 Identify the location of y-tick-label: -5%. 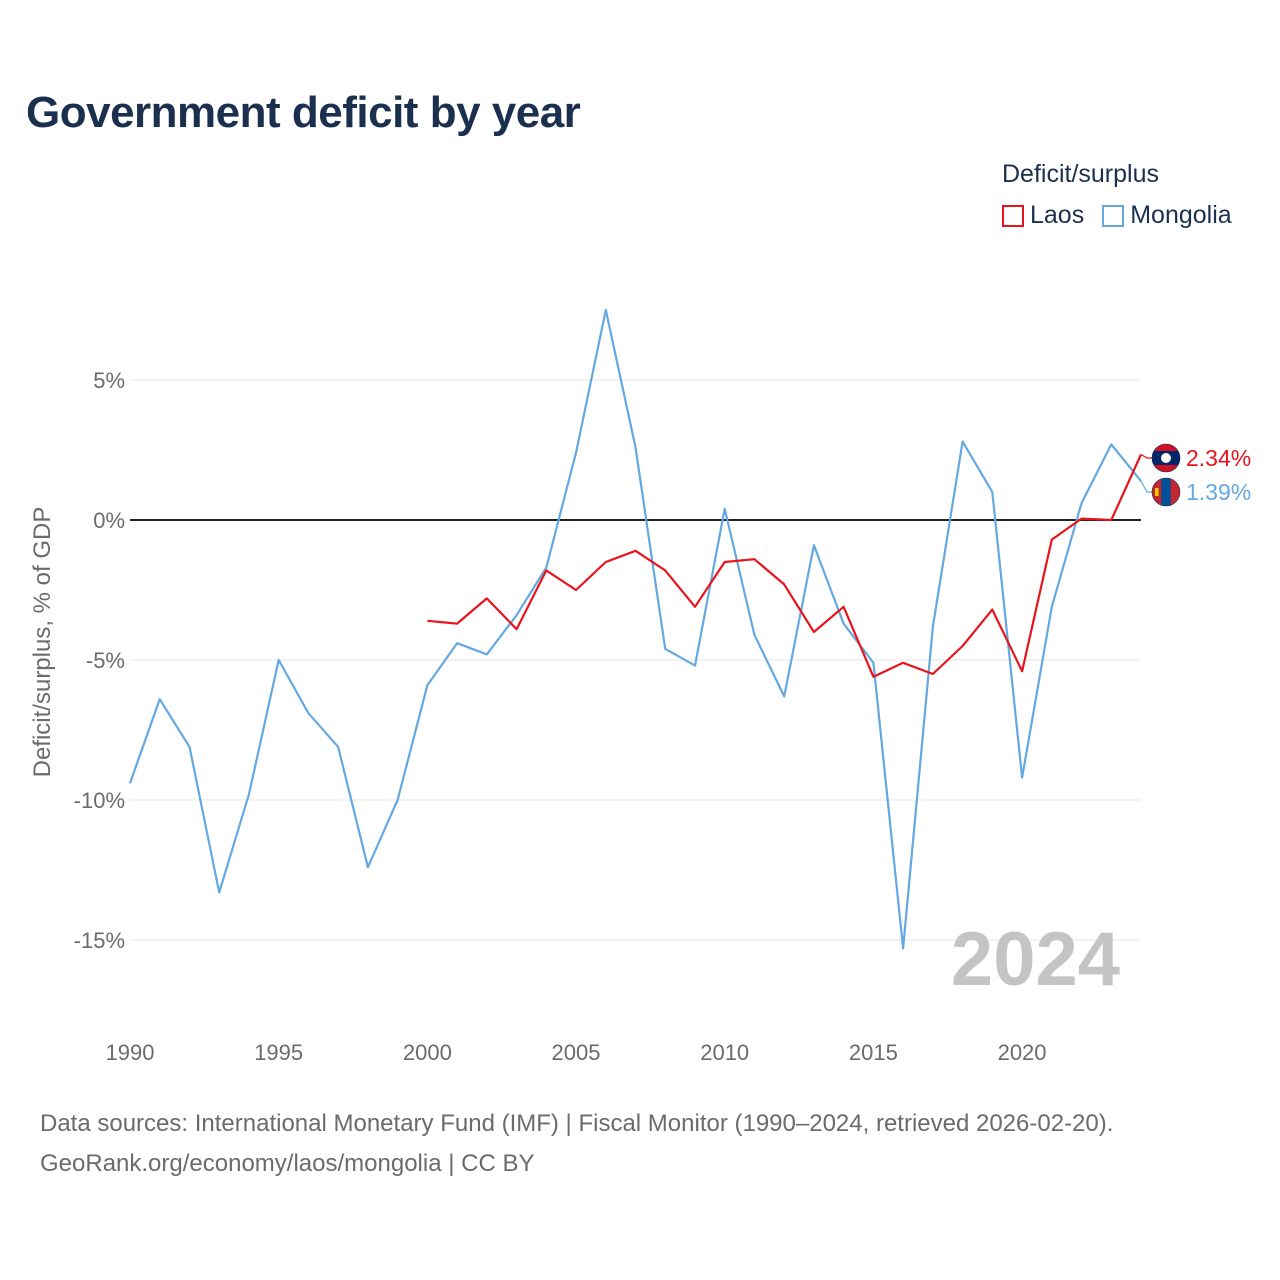
(105, 660).